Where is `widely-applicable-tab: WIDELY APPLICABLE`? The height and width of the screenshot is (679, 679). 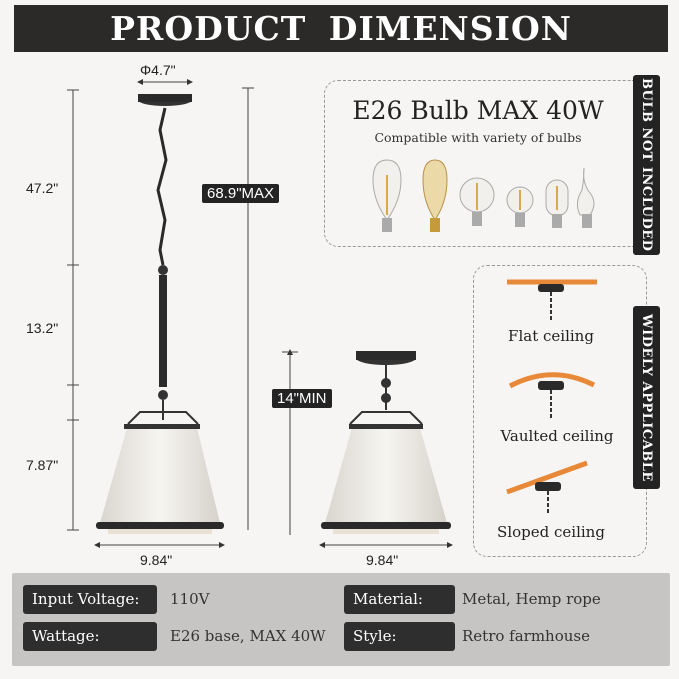 widely-applicable-tab: WIDELY APPLICABLE is located at coordinates (646, 397).